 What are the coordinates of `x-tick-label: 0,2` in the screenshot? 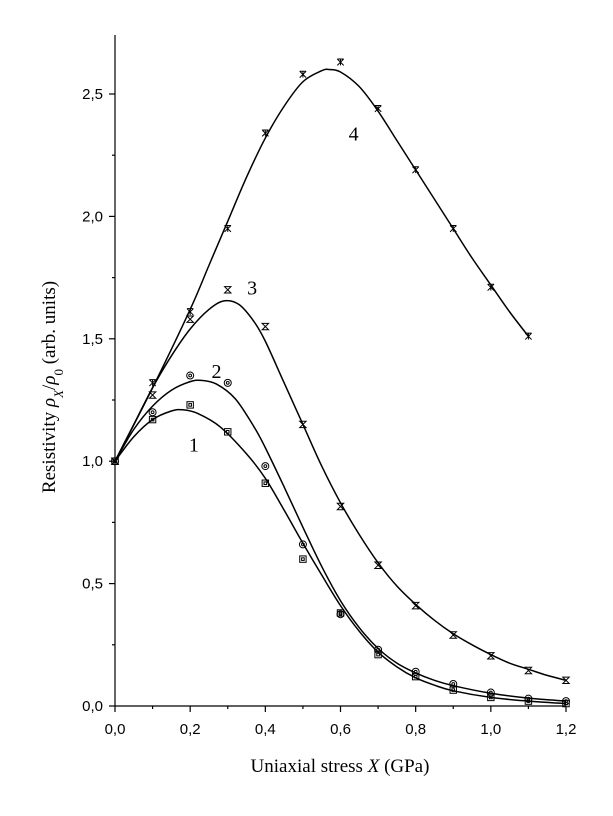 It's located at (190, 729).